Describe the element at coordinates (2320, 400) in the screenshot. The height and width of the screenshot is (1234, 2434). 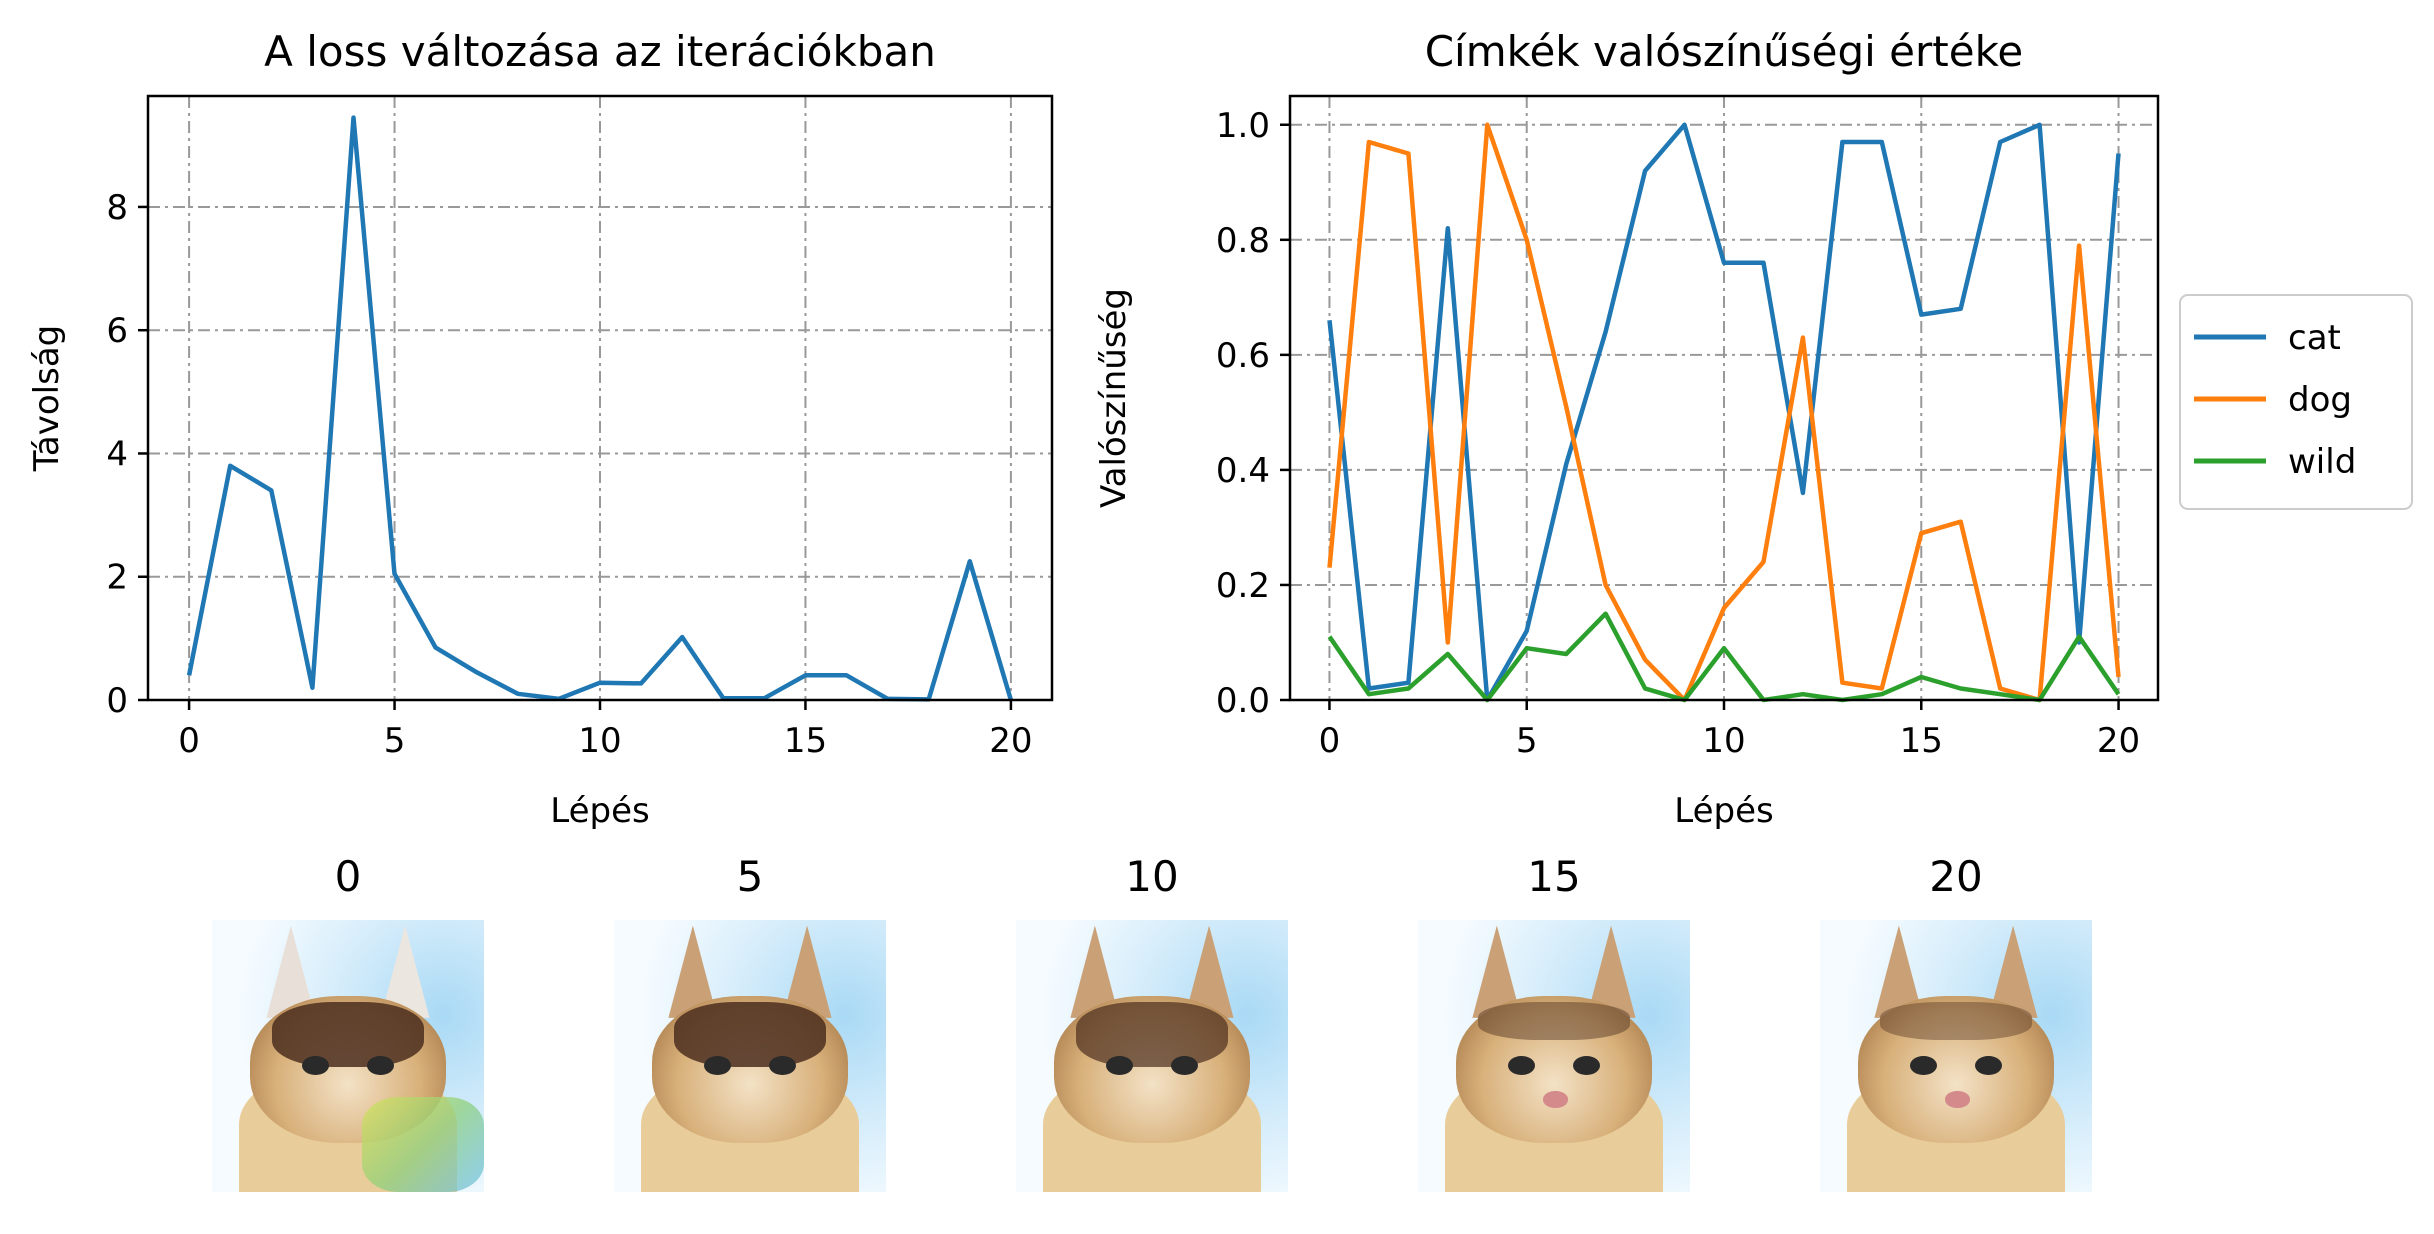
I see `legend-label-dog: dog` at that location.